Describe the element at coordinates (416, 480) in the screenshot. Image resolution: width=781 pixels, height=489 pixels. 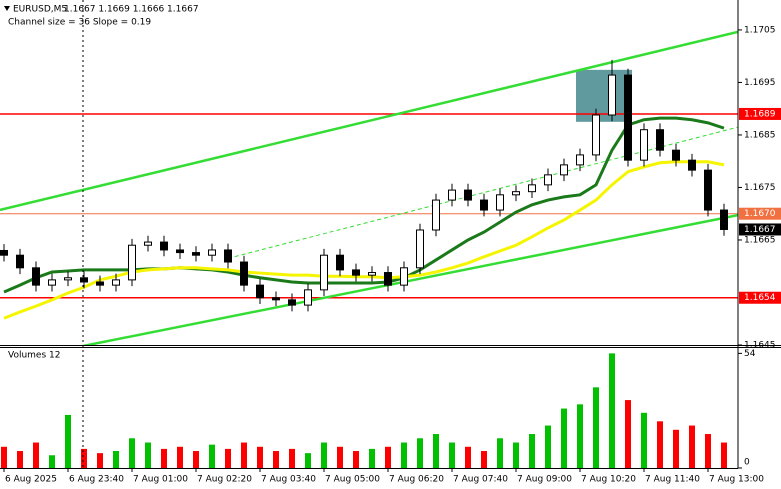
I see `x-tick-label: 7 Aug 06:20` at that location.